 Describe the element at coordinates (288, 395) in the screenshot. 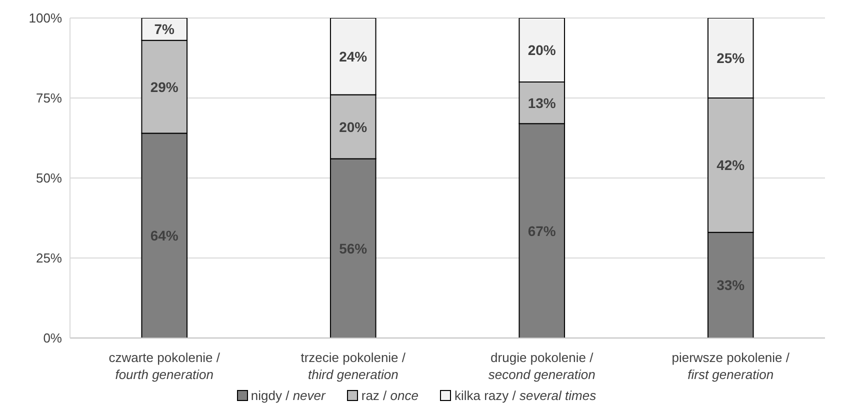

I see `legend-label: nigdy / never` at that location.